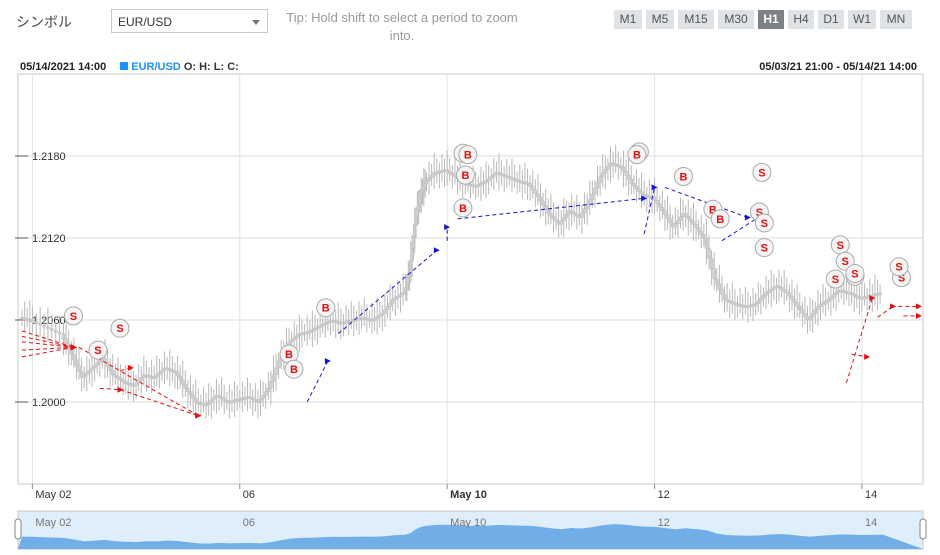 The image size is (940, 555). I want to click on navigator-handle-right, so click(923, 529).